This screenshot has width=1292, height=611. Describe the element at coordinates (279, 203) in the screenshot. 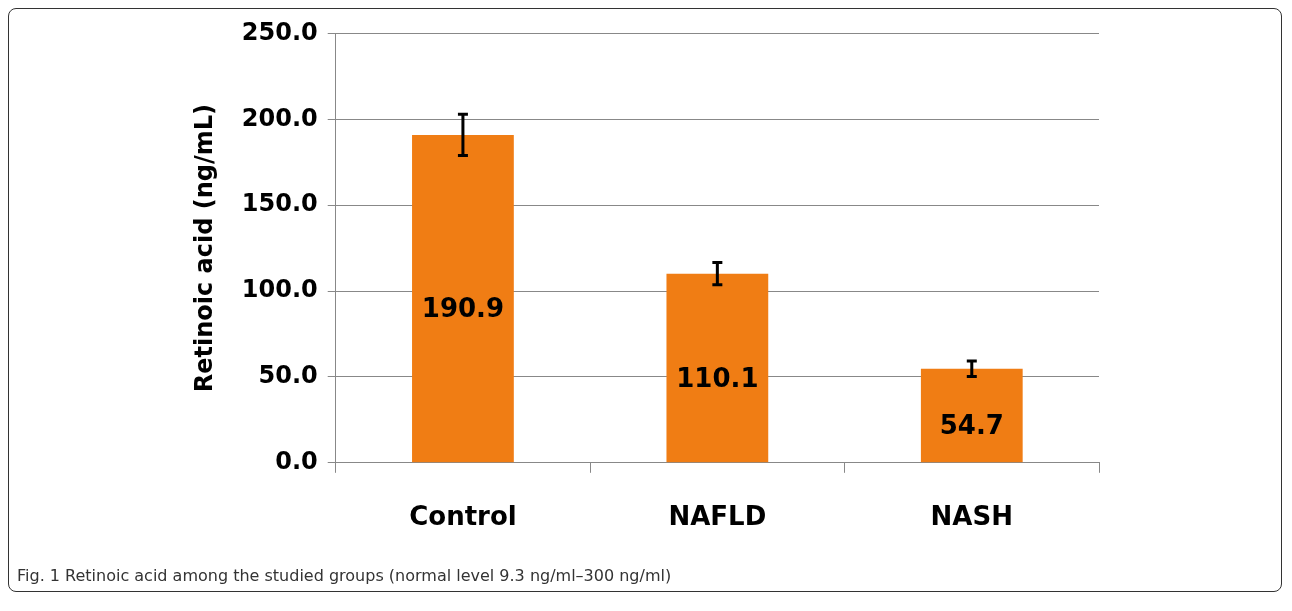

I see `y-tick-label: 150.0` at that location.